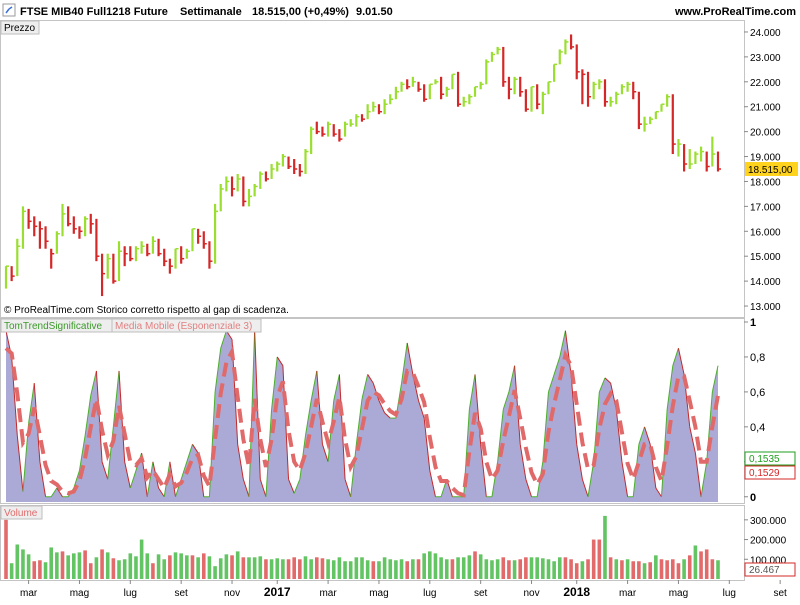 Image resolution: width=800 pixels, height=605 pixels. I want to click on volume-panel-tab, so click(21, 512).